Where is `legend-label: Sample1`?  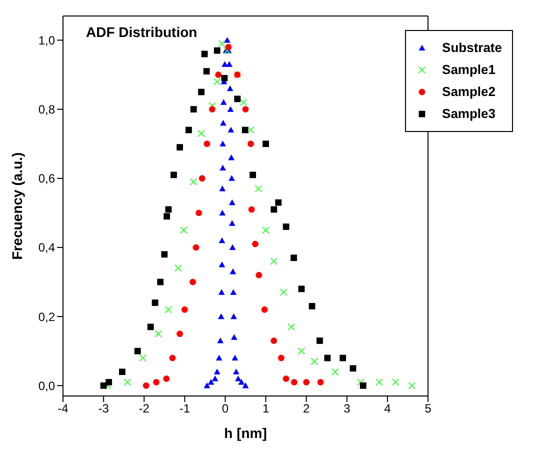 legend-label: Sample1 is located at coordinates (469, 70).